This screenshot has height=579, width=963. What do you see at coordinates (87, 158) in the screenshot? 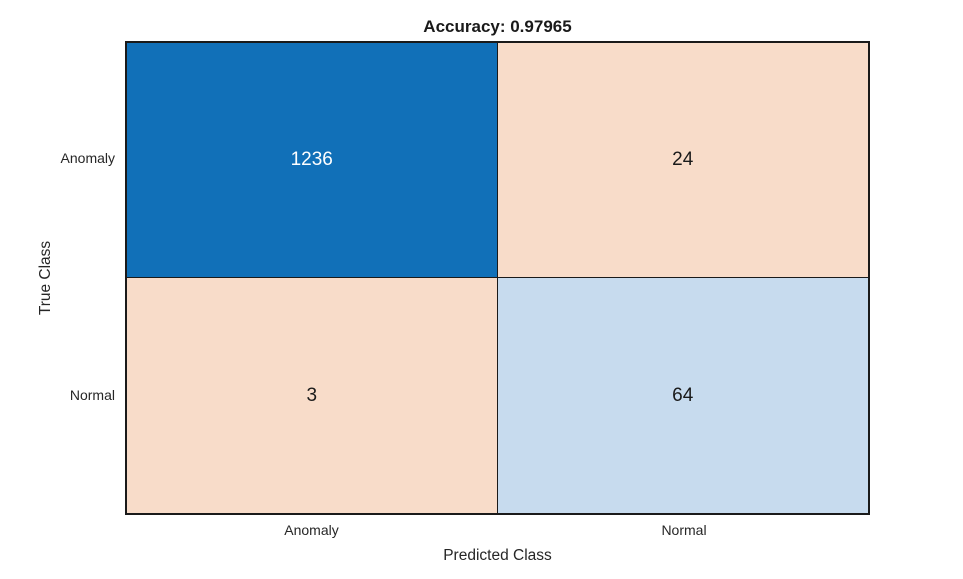
I see `y-tick-anomaly: Anomaly` at bounding box center [87, 158].